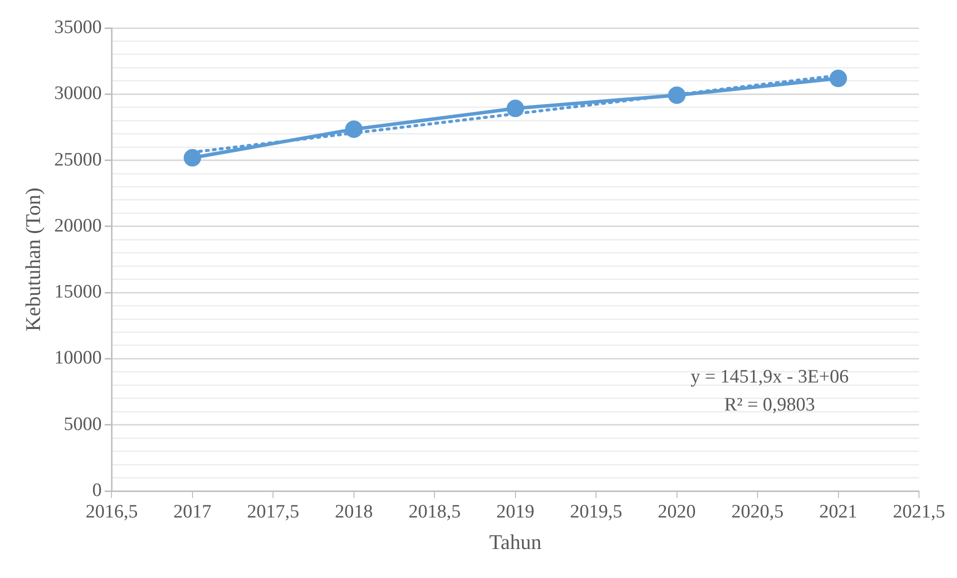 The width and height of the screenshot is (957, 578). What do you see at coordinates (757, 511) in the screenshot?
I see `x-tick-label: 2020,5` at bounding box center [757, 511].